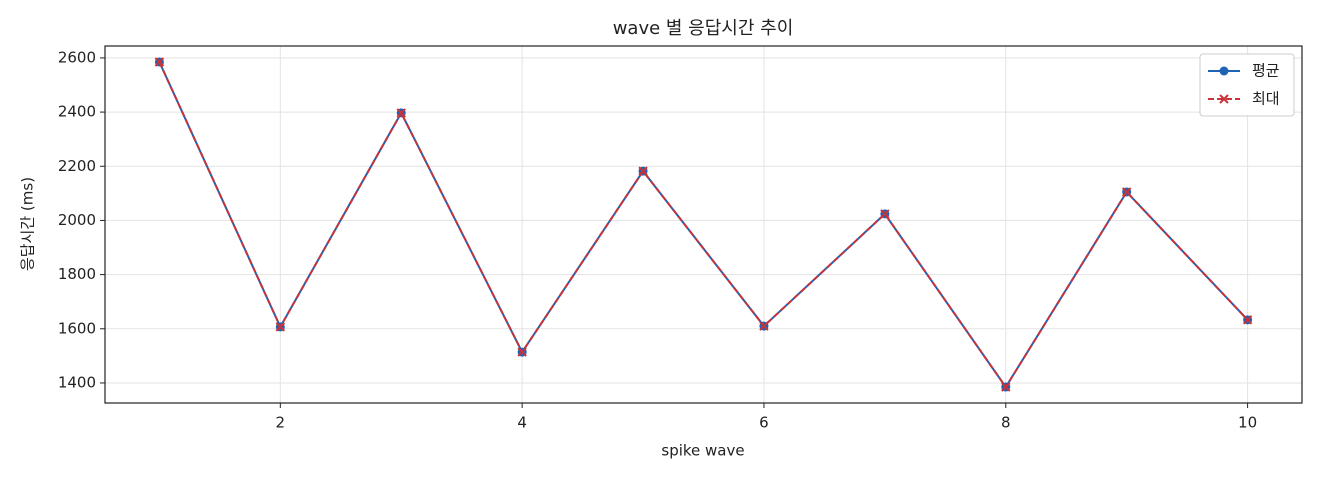  What do you see at coordinates (77, 220) in the screenshot?
I see `y-tick-label: 2000` at bounding box center [77, 220].